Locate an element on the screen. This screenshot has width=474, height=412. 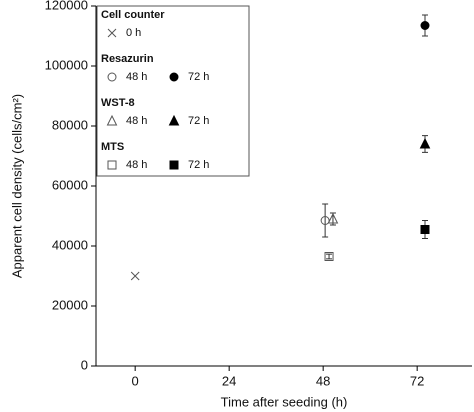
legend-label: 0 h is located at coordinates (133, 33).